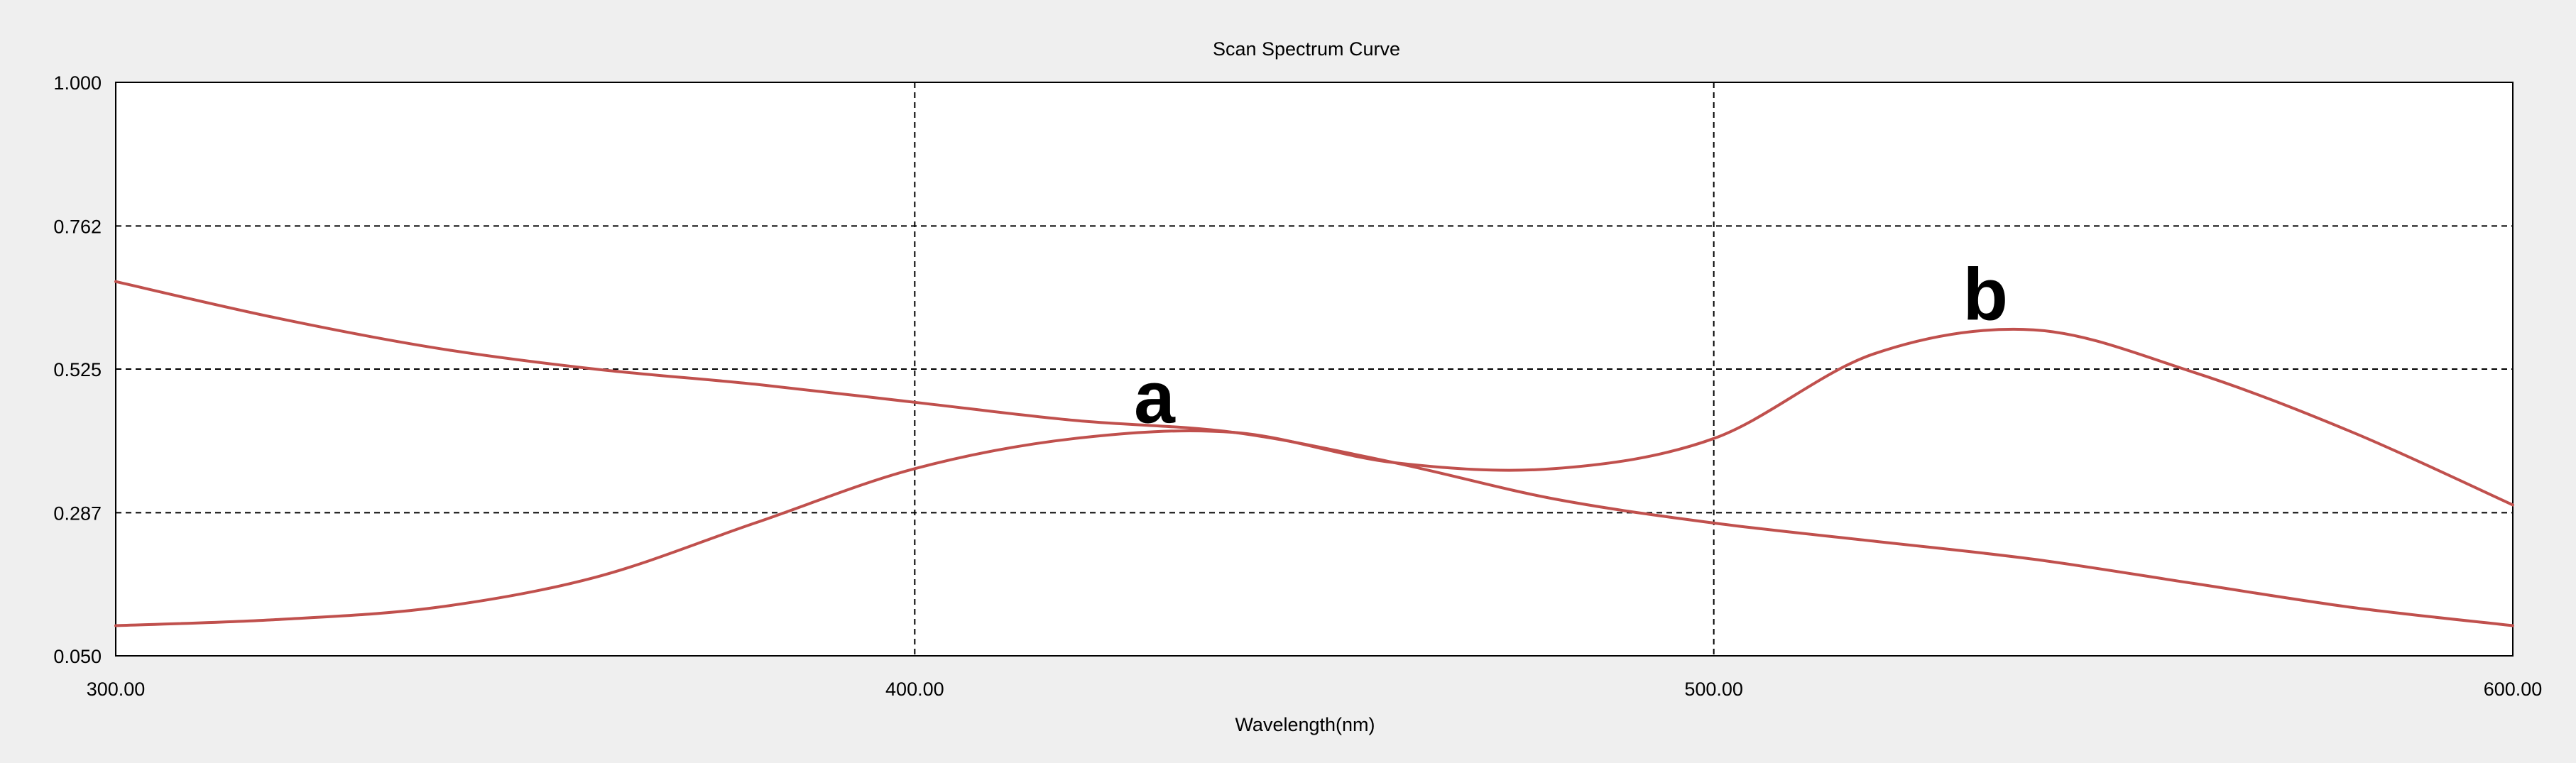  I want to click on x-tick-label: 600.00, so click(2513, 689).